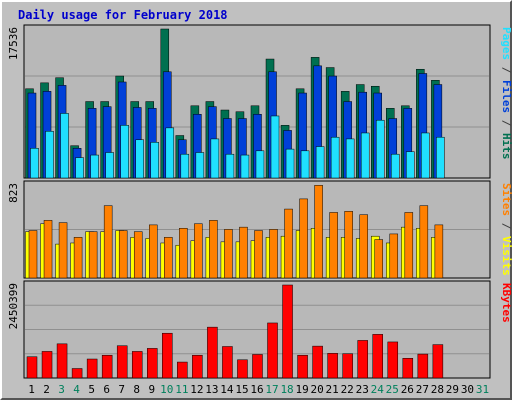  I want to click on x-tick-label-day-3: 3, so click(61, 389).